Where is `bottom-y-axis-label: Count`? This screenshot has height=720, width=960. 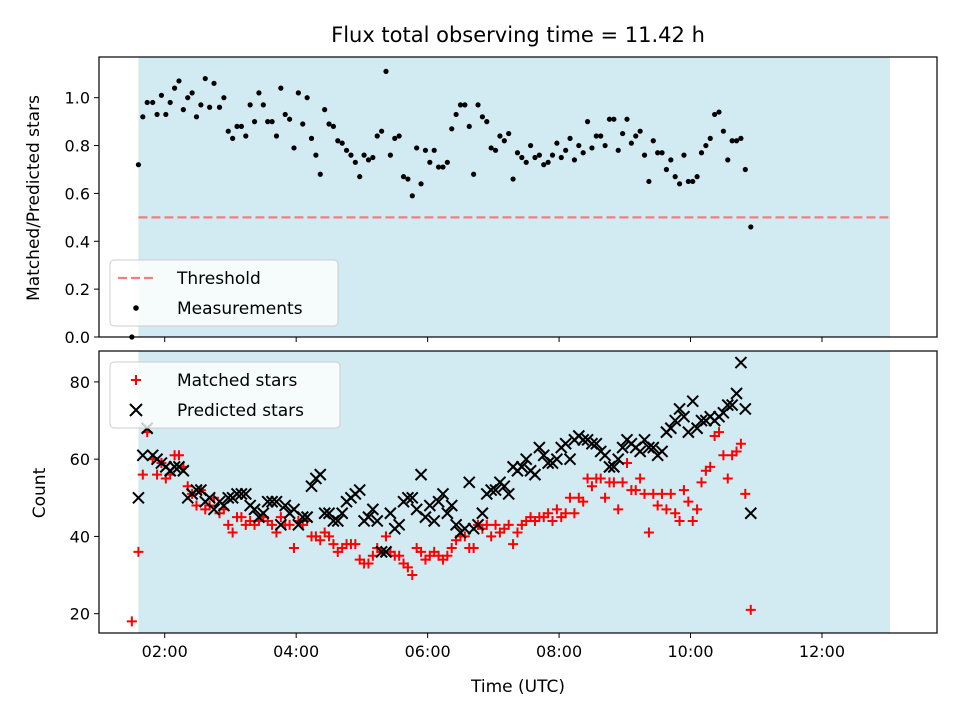 bottom-y-axis-label: Count is located at coordinates (40, 492).